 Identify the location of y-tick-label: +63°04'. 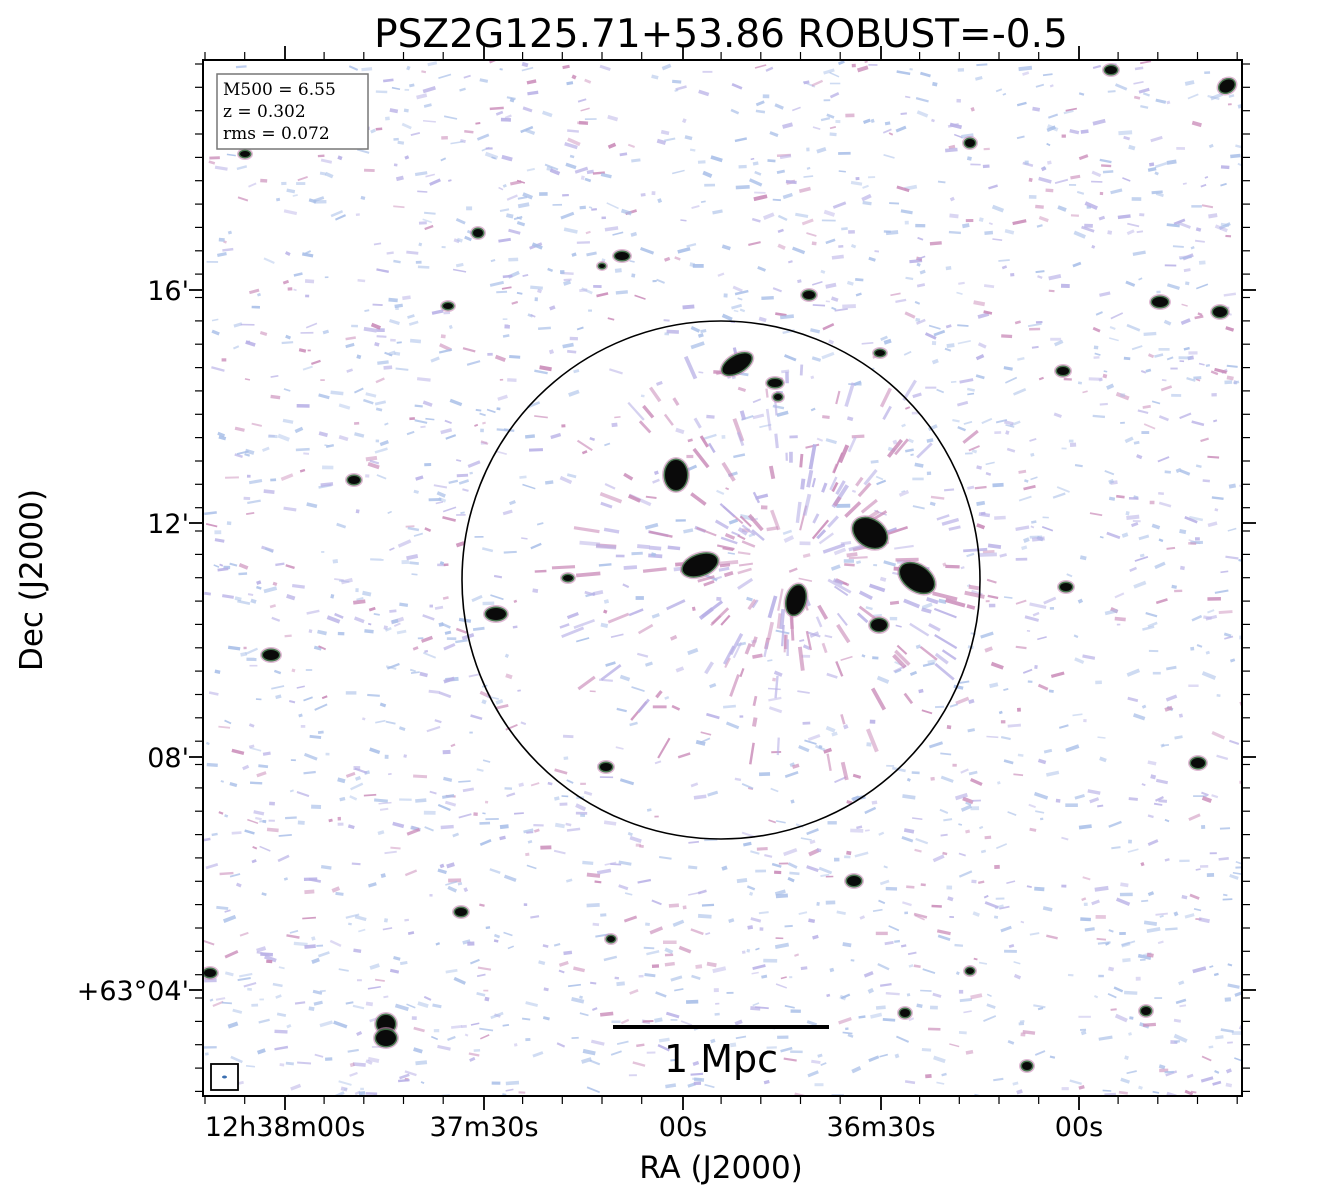
(133, 991).